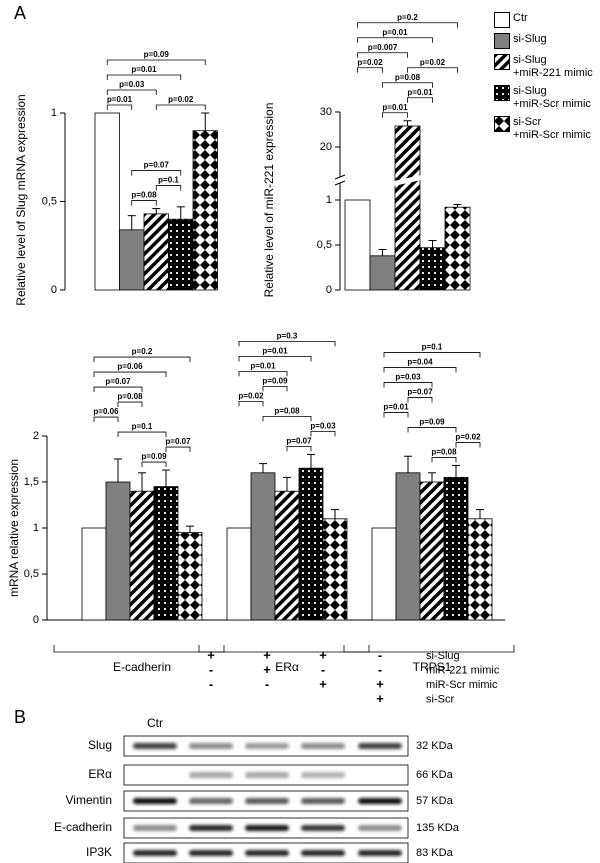  Describe the element at coordinates (340, 177) in the screenshot. I see `axis-break` at that location.